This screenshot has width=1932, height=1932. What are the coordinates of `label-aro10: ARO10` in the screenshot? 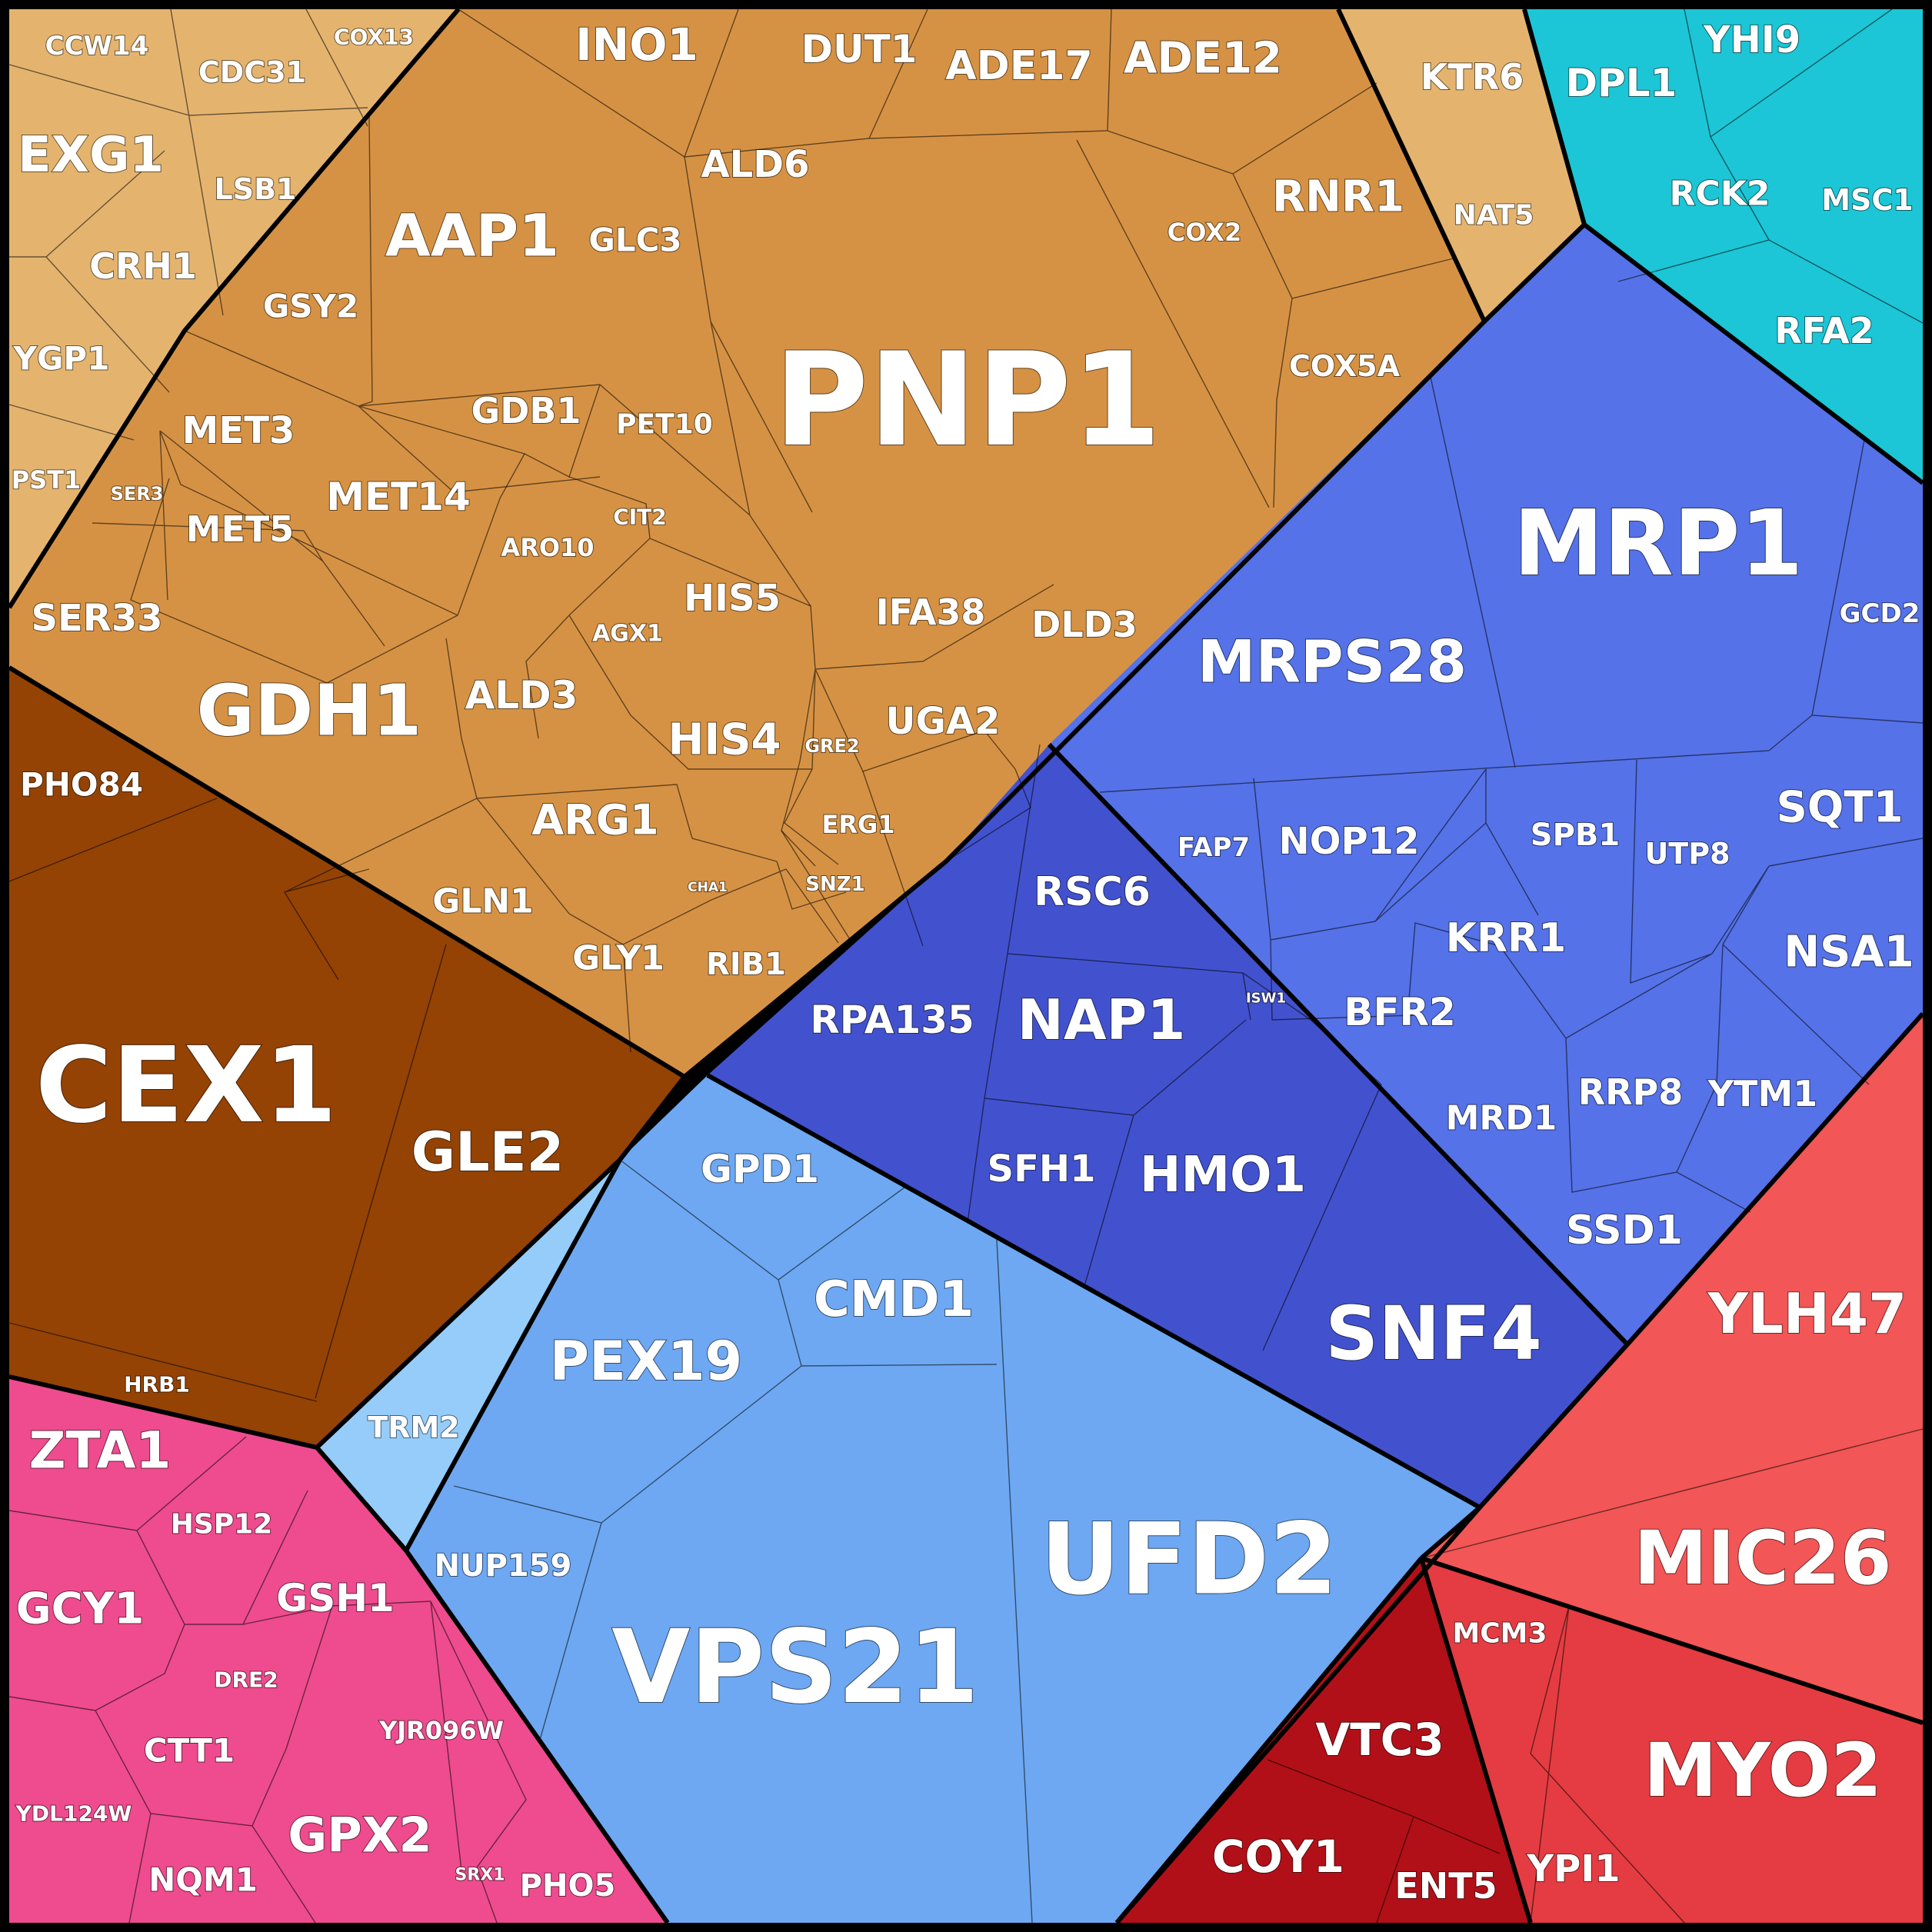 It's located at (547, 547).